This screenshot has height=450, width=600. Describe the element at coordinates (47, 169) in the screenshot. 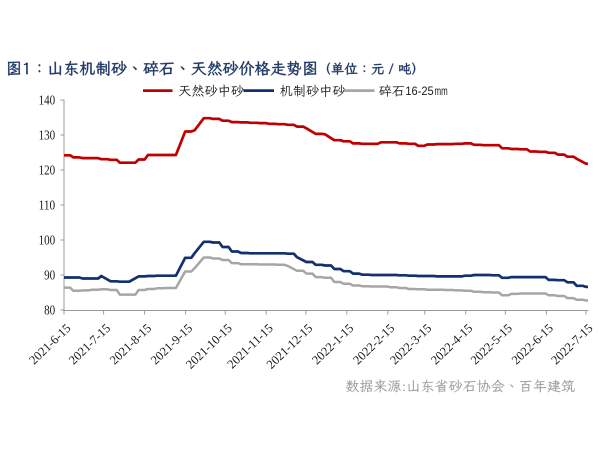

I see `svg-text: 120` at that location.